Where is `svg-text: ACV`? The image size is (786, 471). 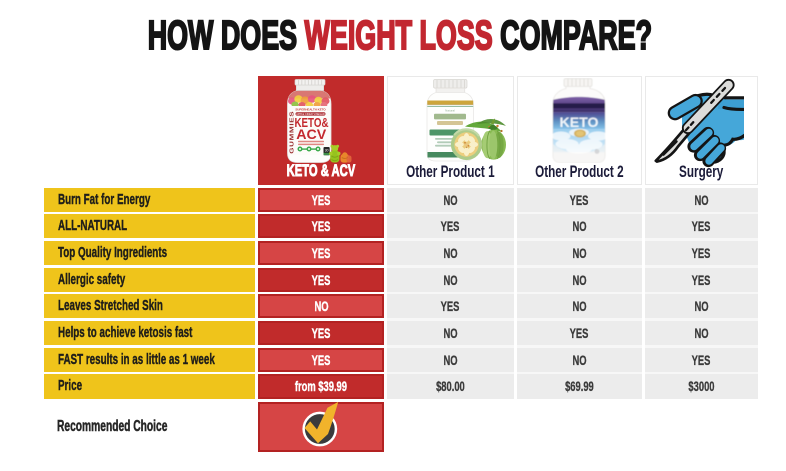
svg-text: ACV is located at coordinates (311, 135).